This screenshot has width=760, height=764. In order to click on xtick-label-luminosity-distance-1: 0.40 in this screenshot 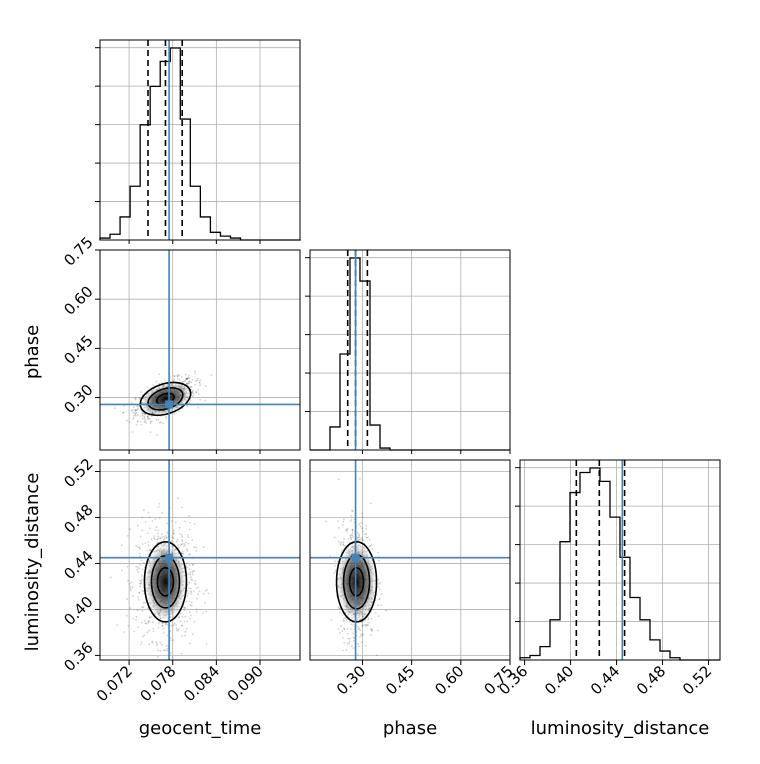, I will do `click(559, 680)`.